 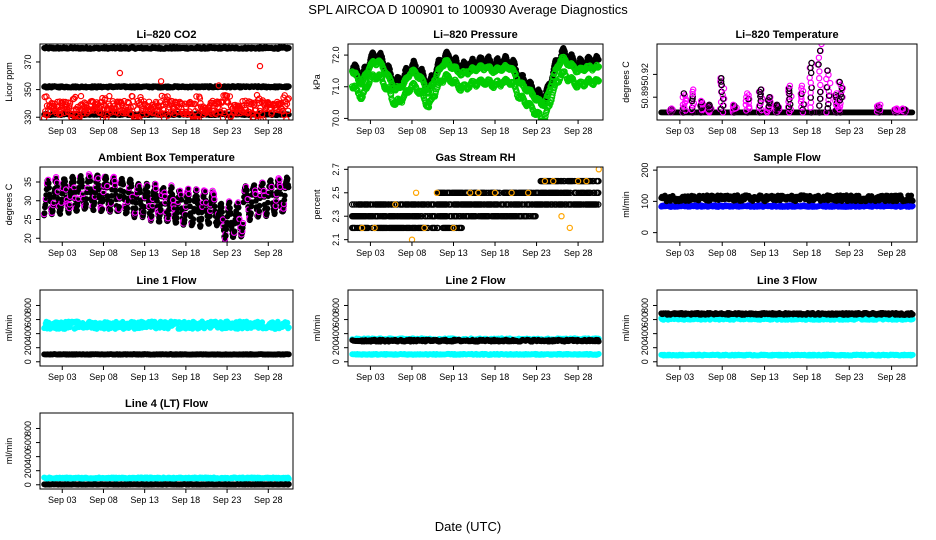 I want to click on y-tick-label: 50.92, so click(x=645, y=74).